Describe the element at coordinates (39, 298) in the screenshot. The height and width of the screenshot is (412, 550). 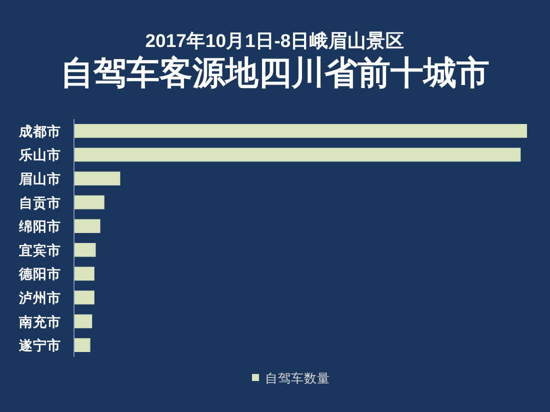
I see `y-tick-label: 泸州市` at that location.